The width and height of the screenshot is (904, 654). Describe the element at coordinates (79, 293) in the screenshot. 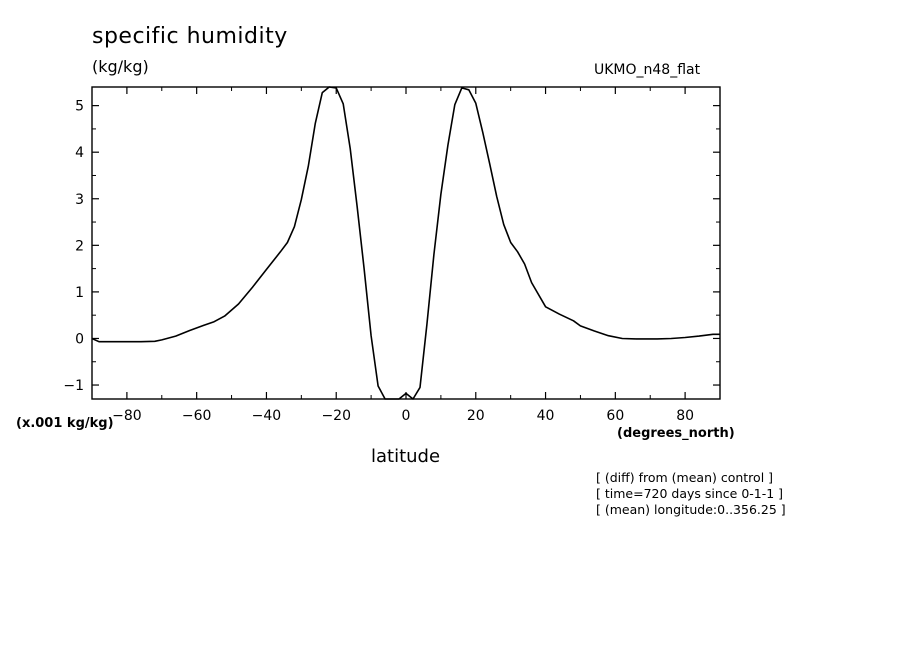

I see `y-tick-label: 1` at that location.